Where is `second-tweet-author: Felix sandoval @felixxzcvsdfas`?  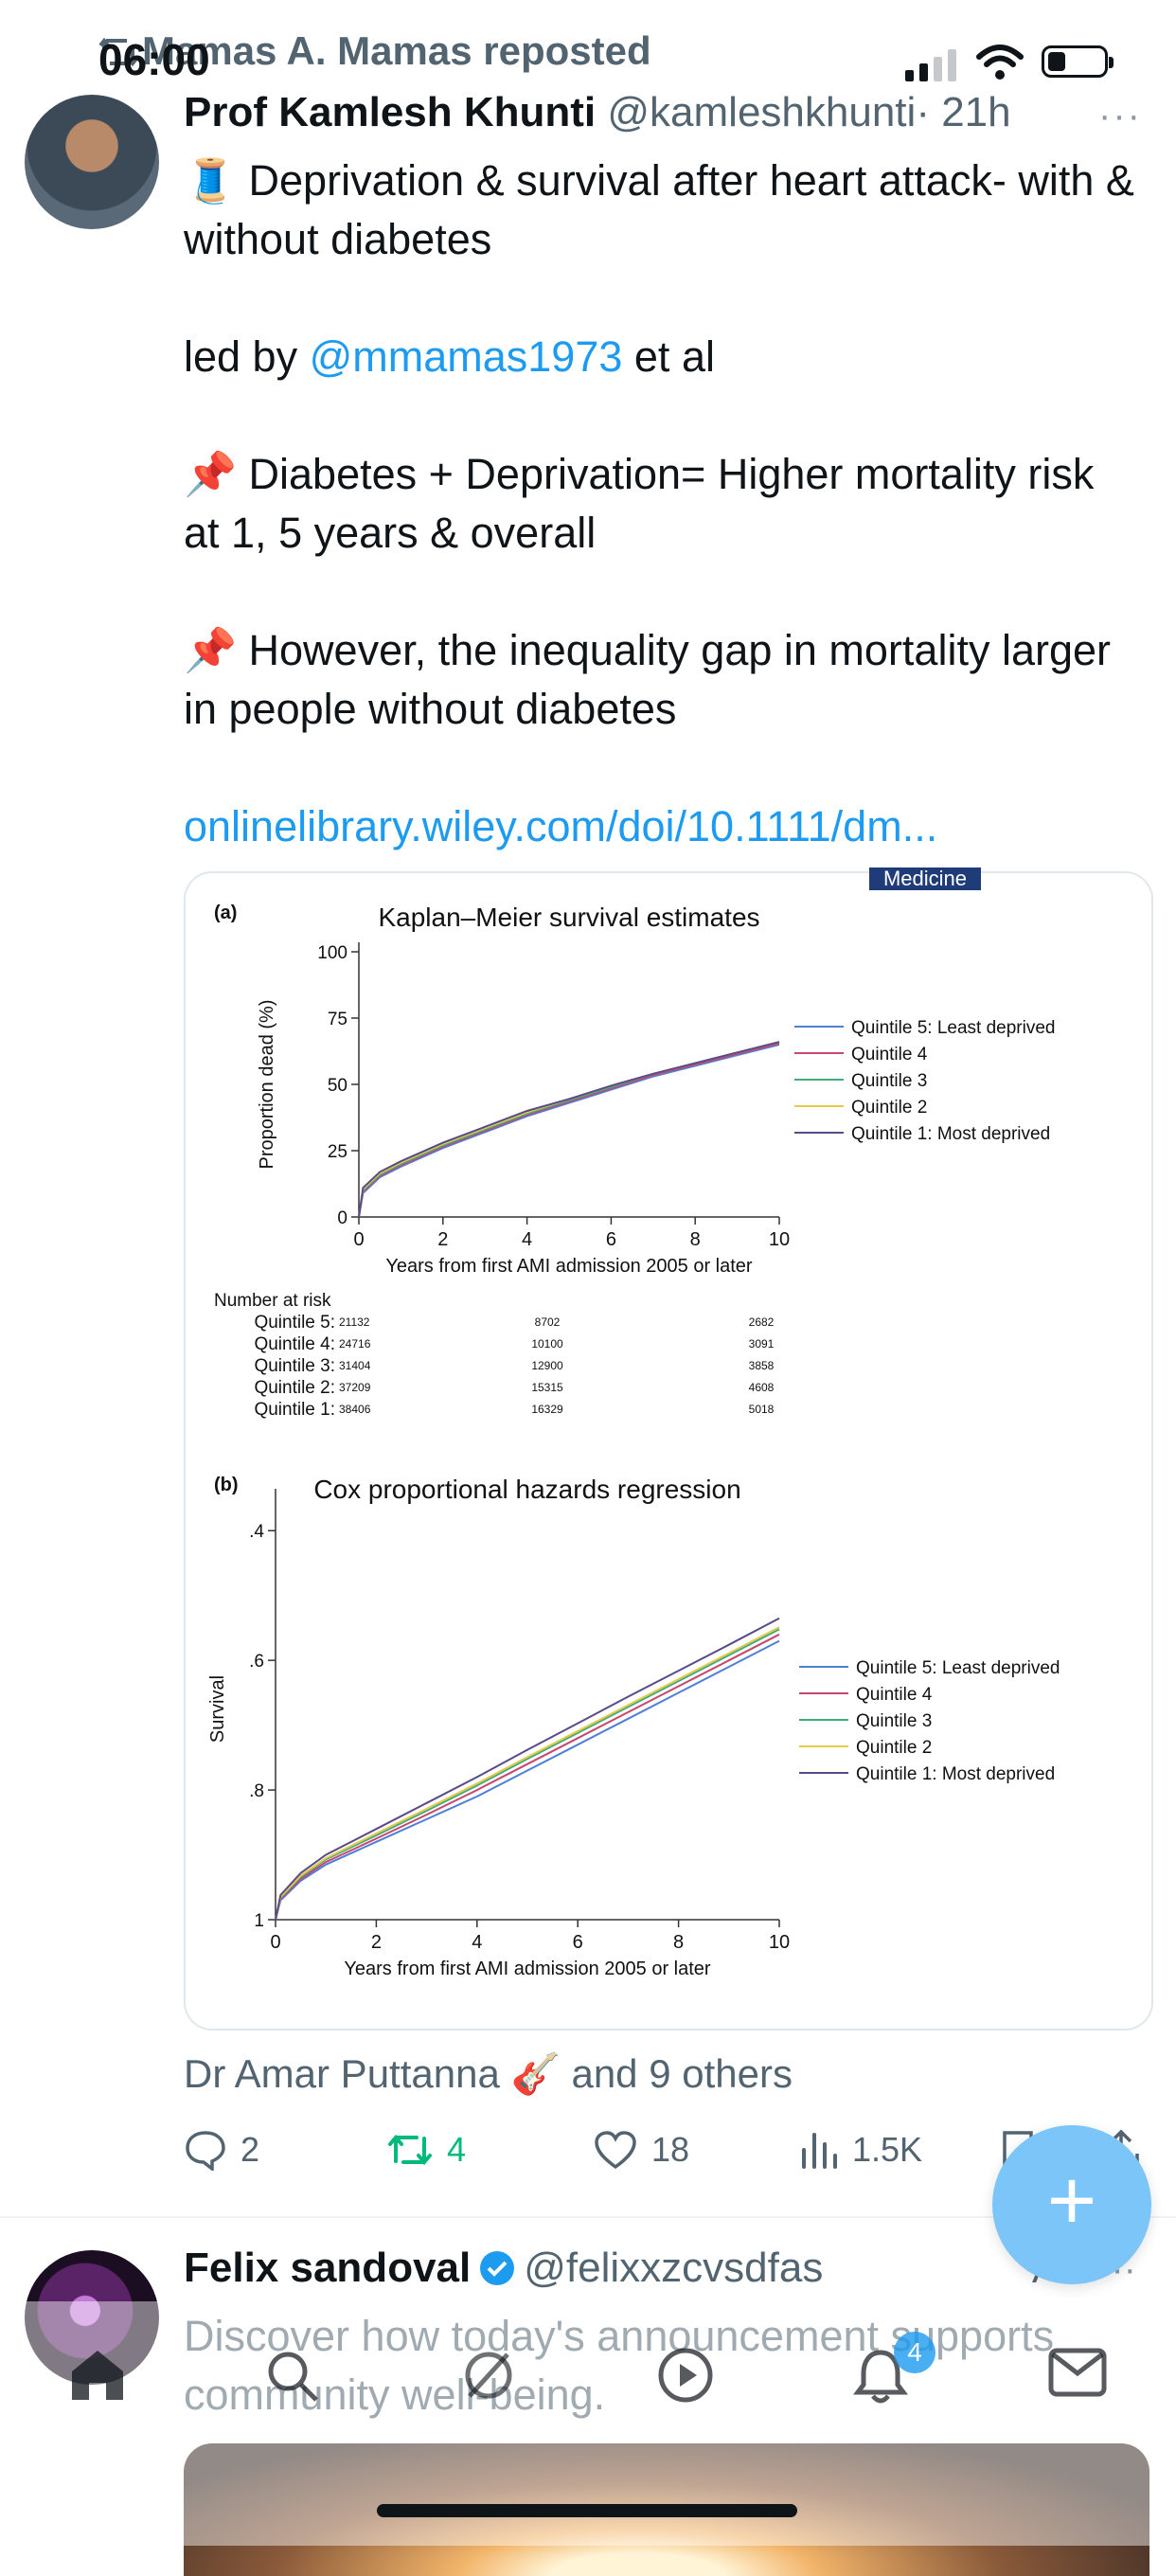 second-tweet-author: Felix sandoval @felixxzcvsdfas is located at coordinates (503, 2268).